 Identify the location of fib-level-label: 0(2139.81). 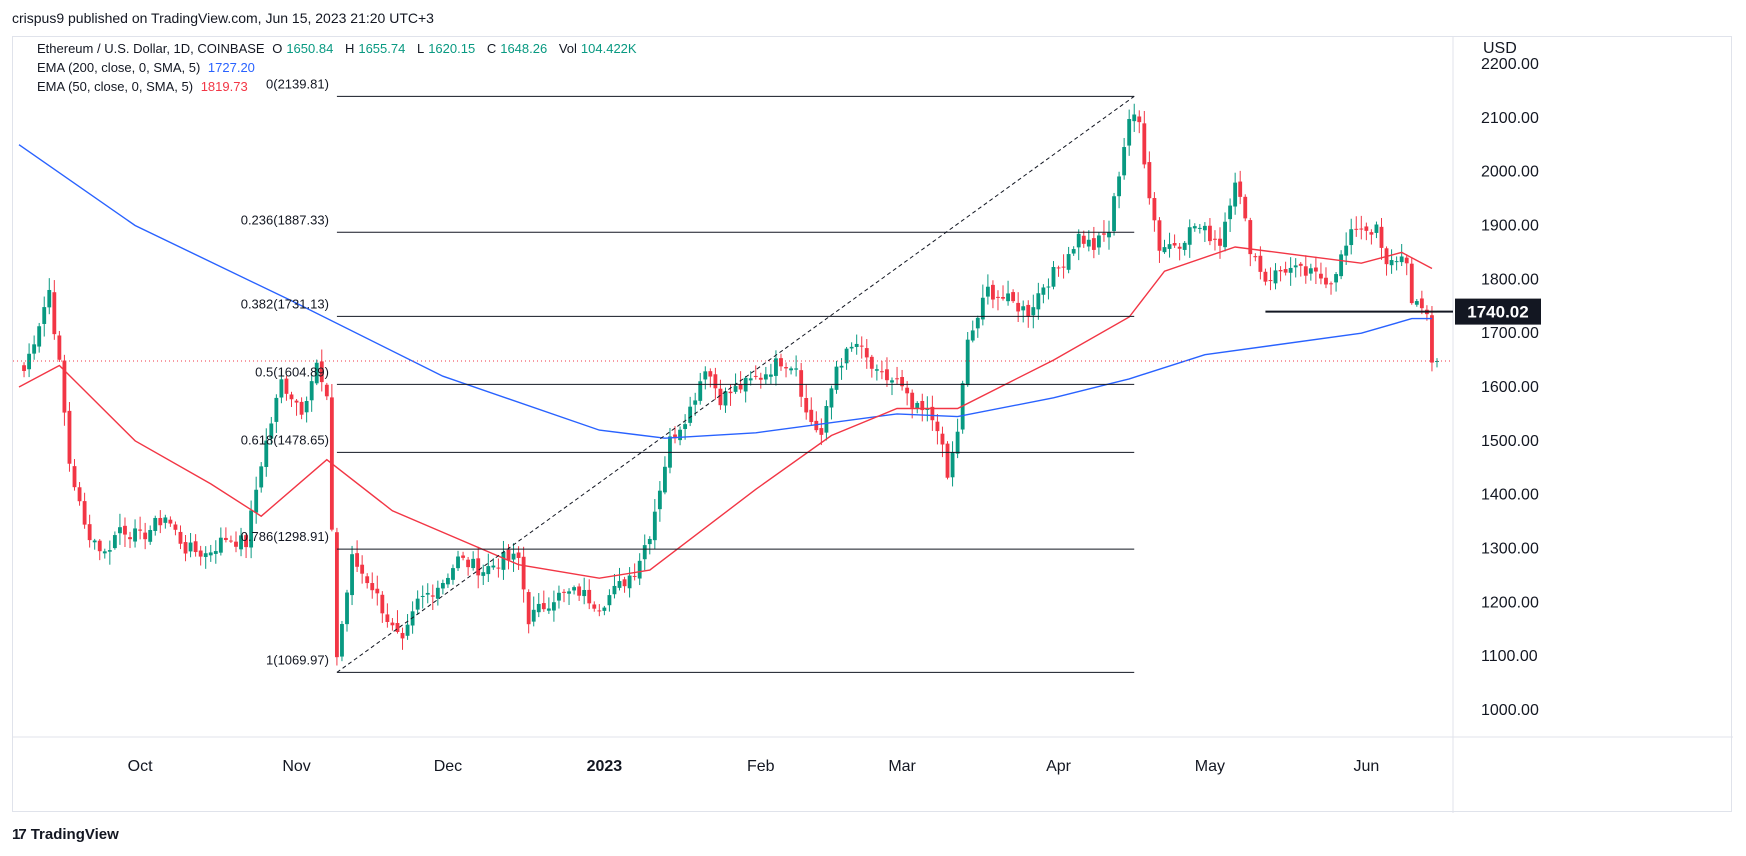
(297, 83).